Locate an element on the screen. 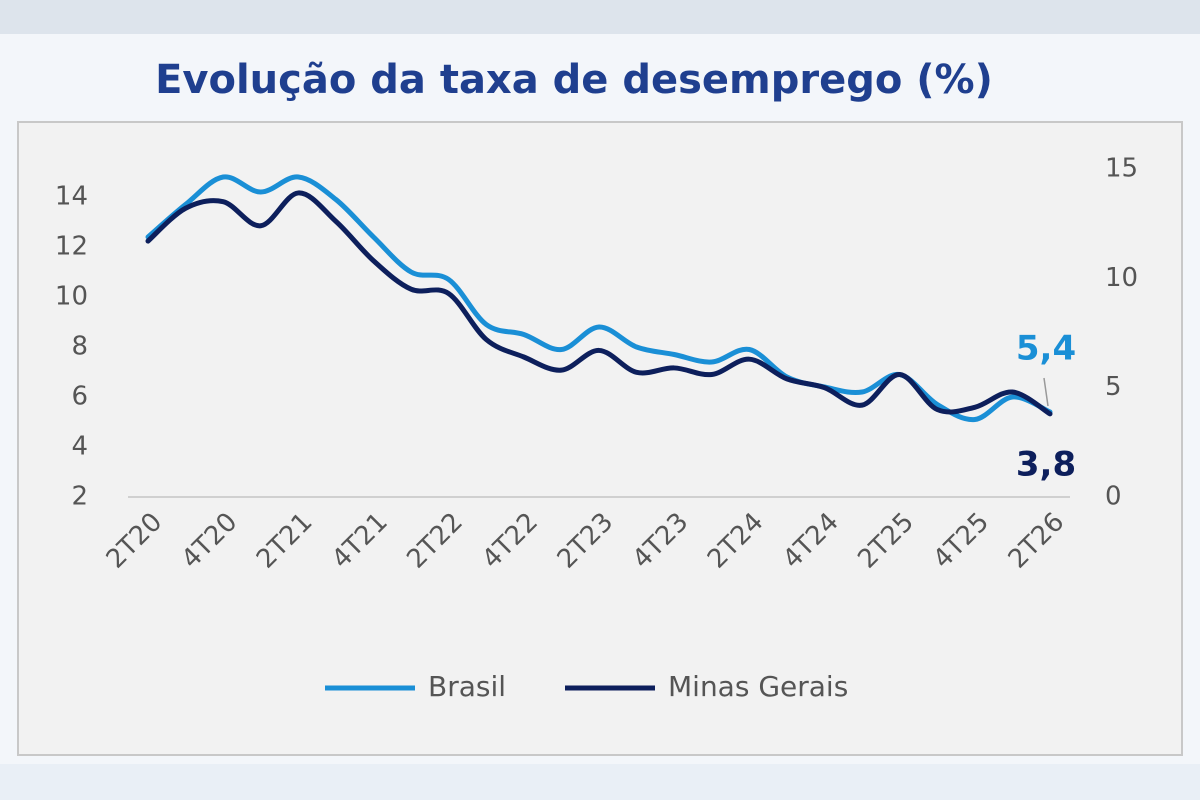 The width and height of the screenshot is (1200, 800). leader-line is located at coordinates (1046, 392).